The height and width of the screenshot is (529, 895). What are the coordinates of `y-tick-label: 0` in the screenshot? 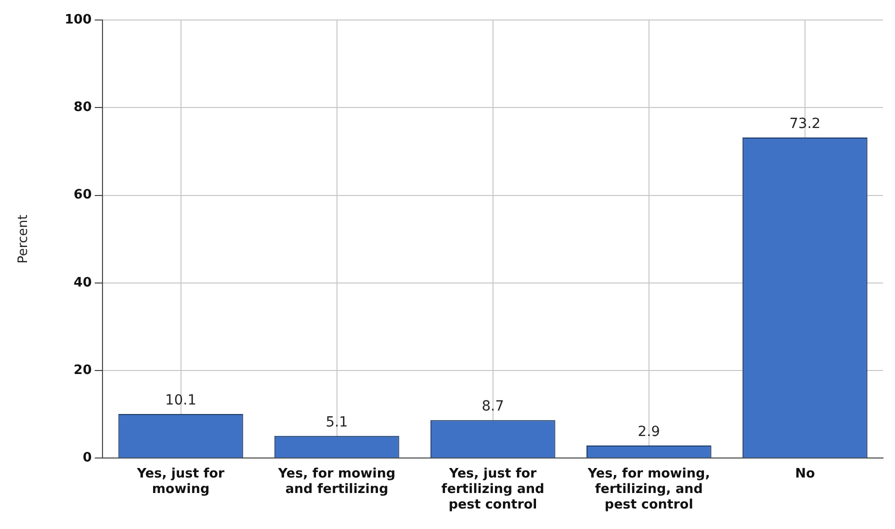 It's located at (87, 458).